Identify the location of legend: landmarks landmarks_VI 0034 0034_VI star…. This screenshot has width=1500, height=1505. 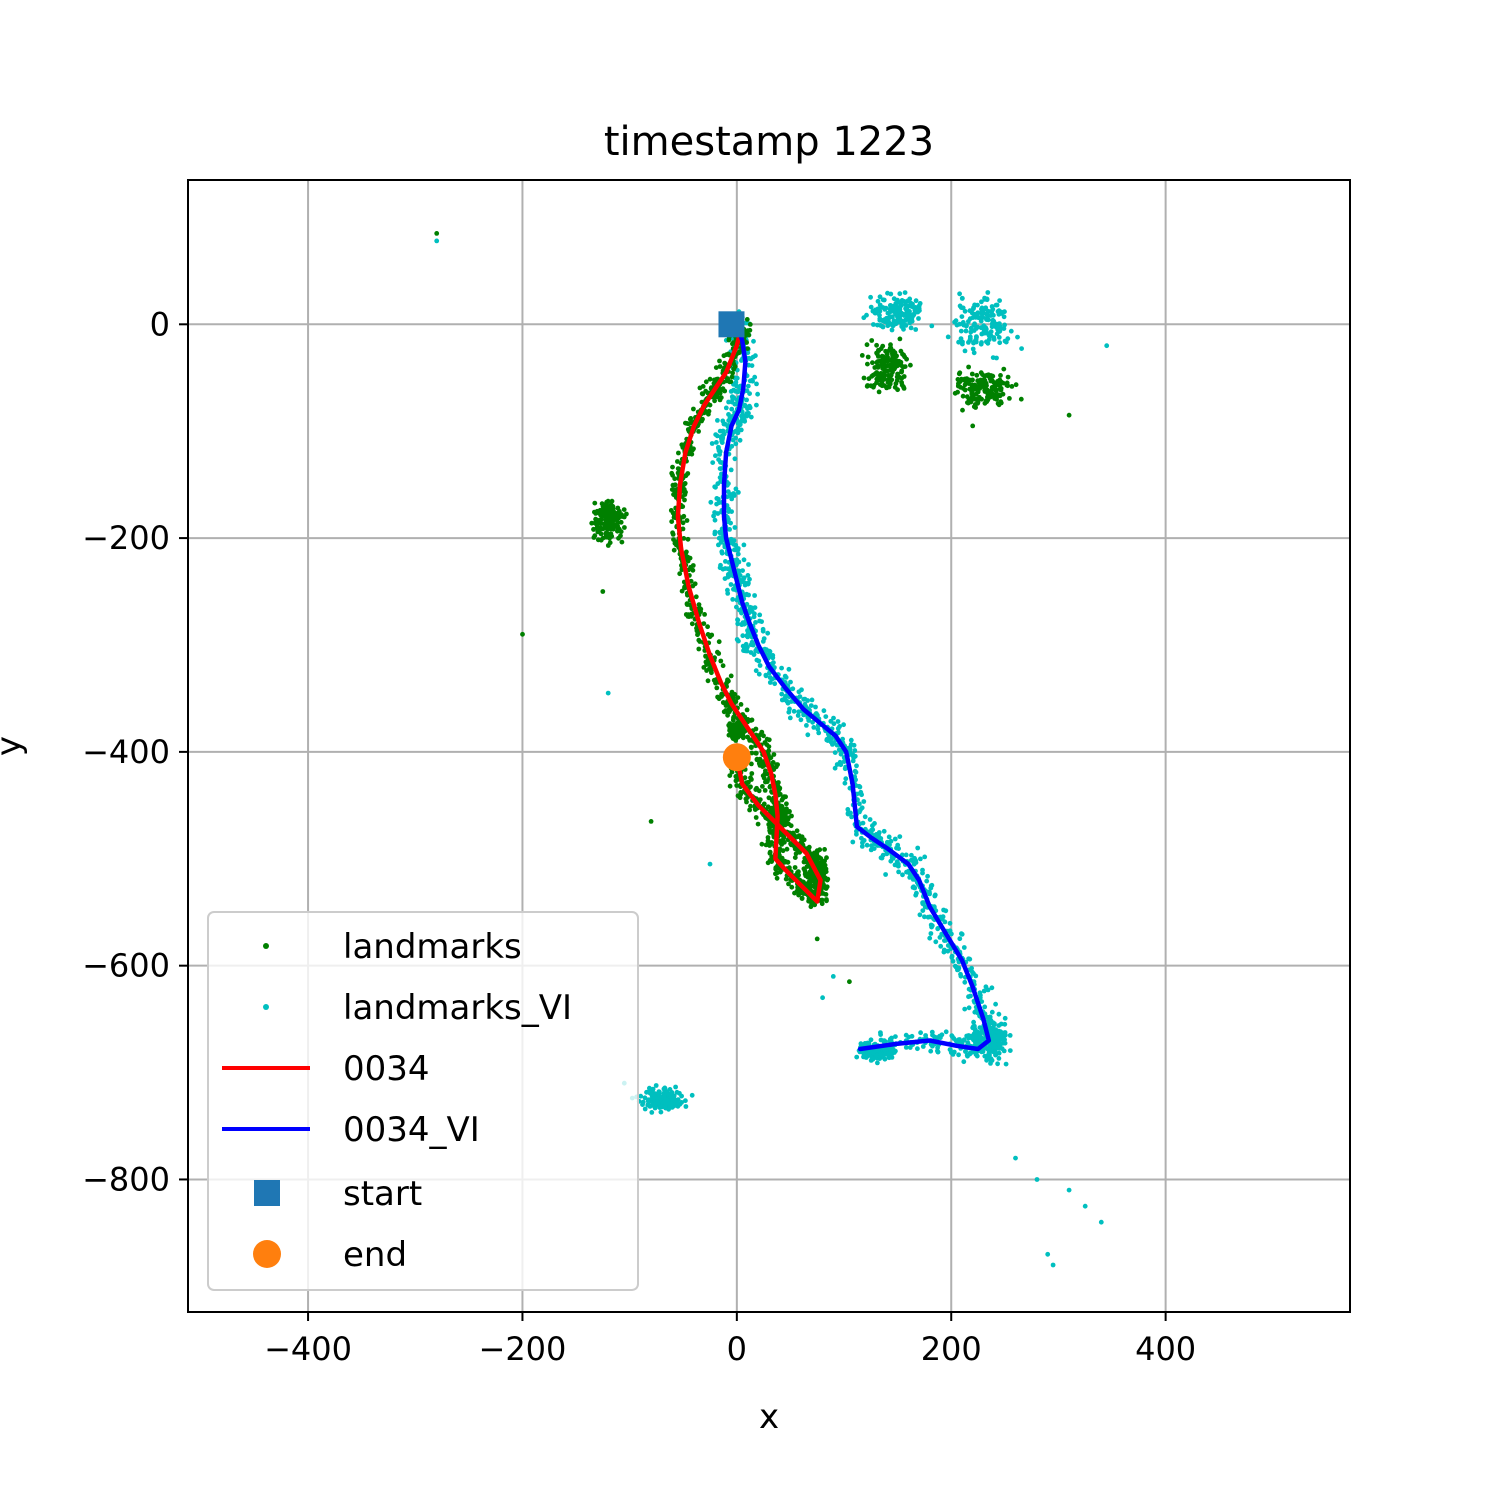
(423, 1101).